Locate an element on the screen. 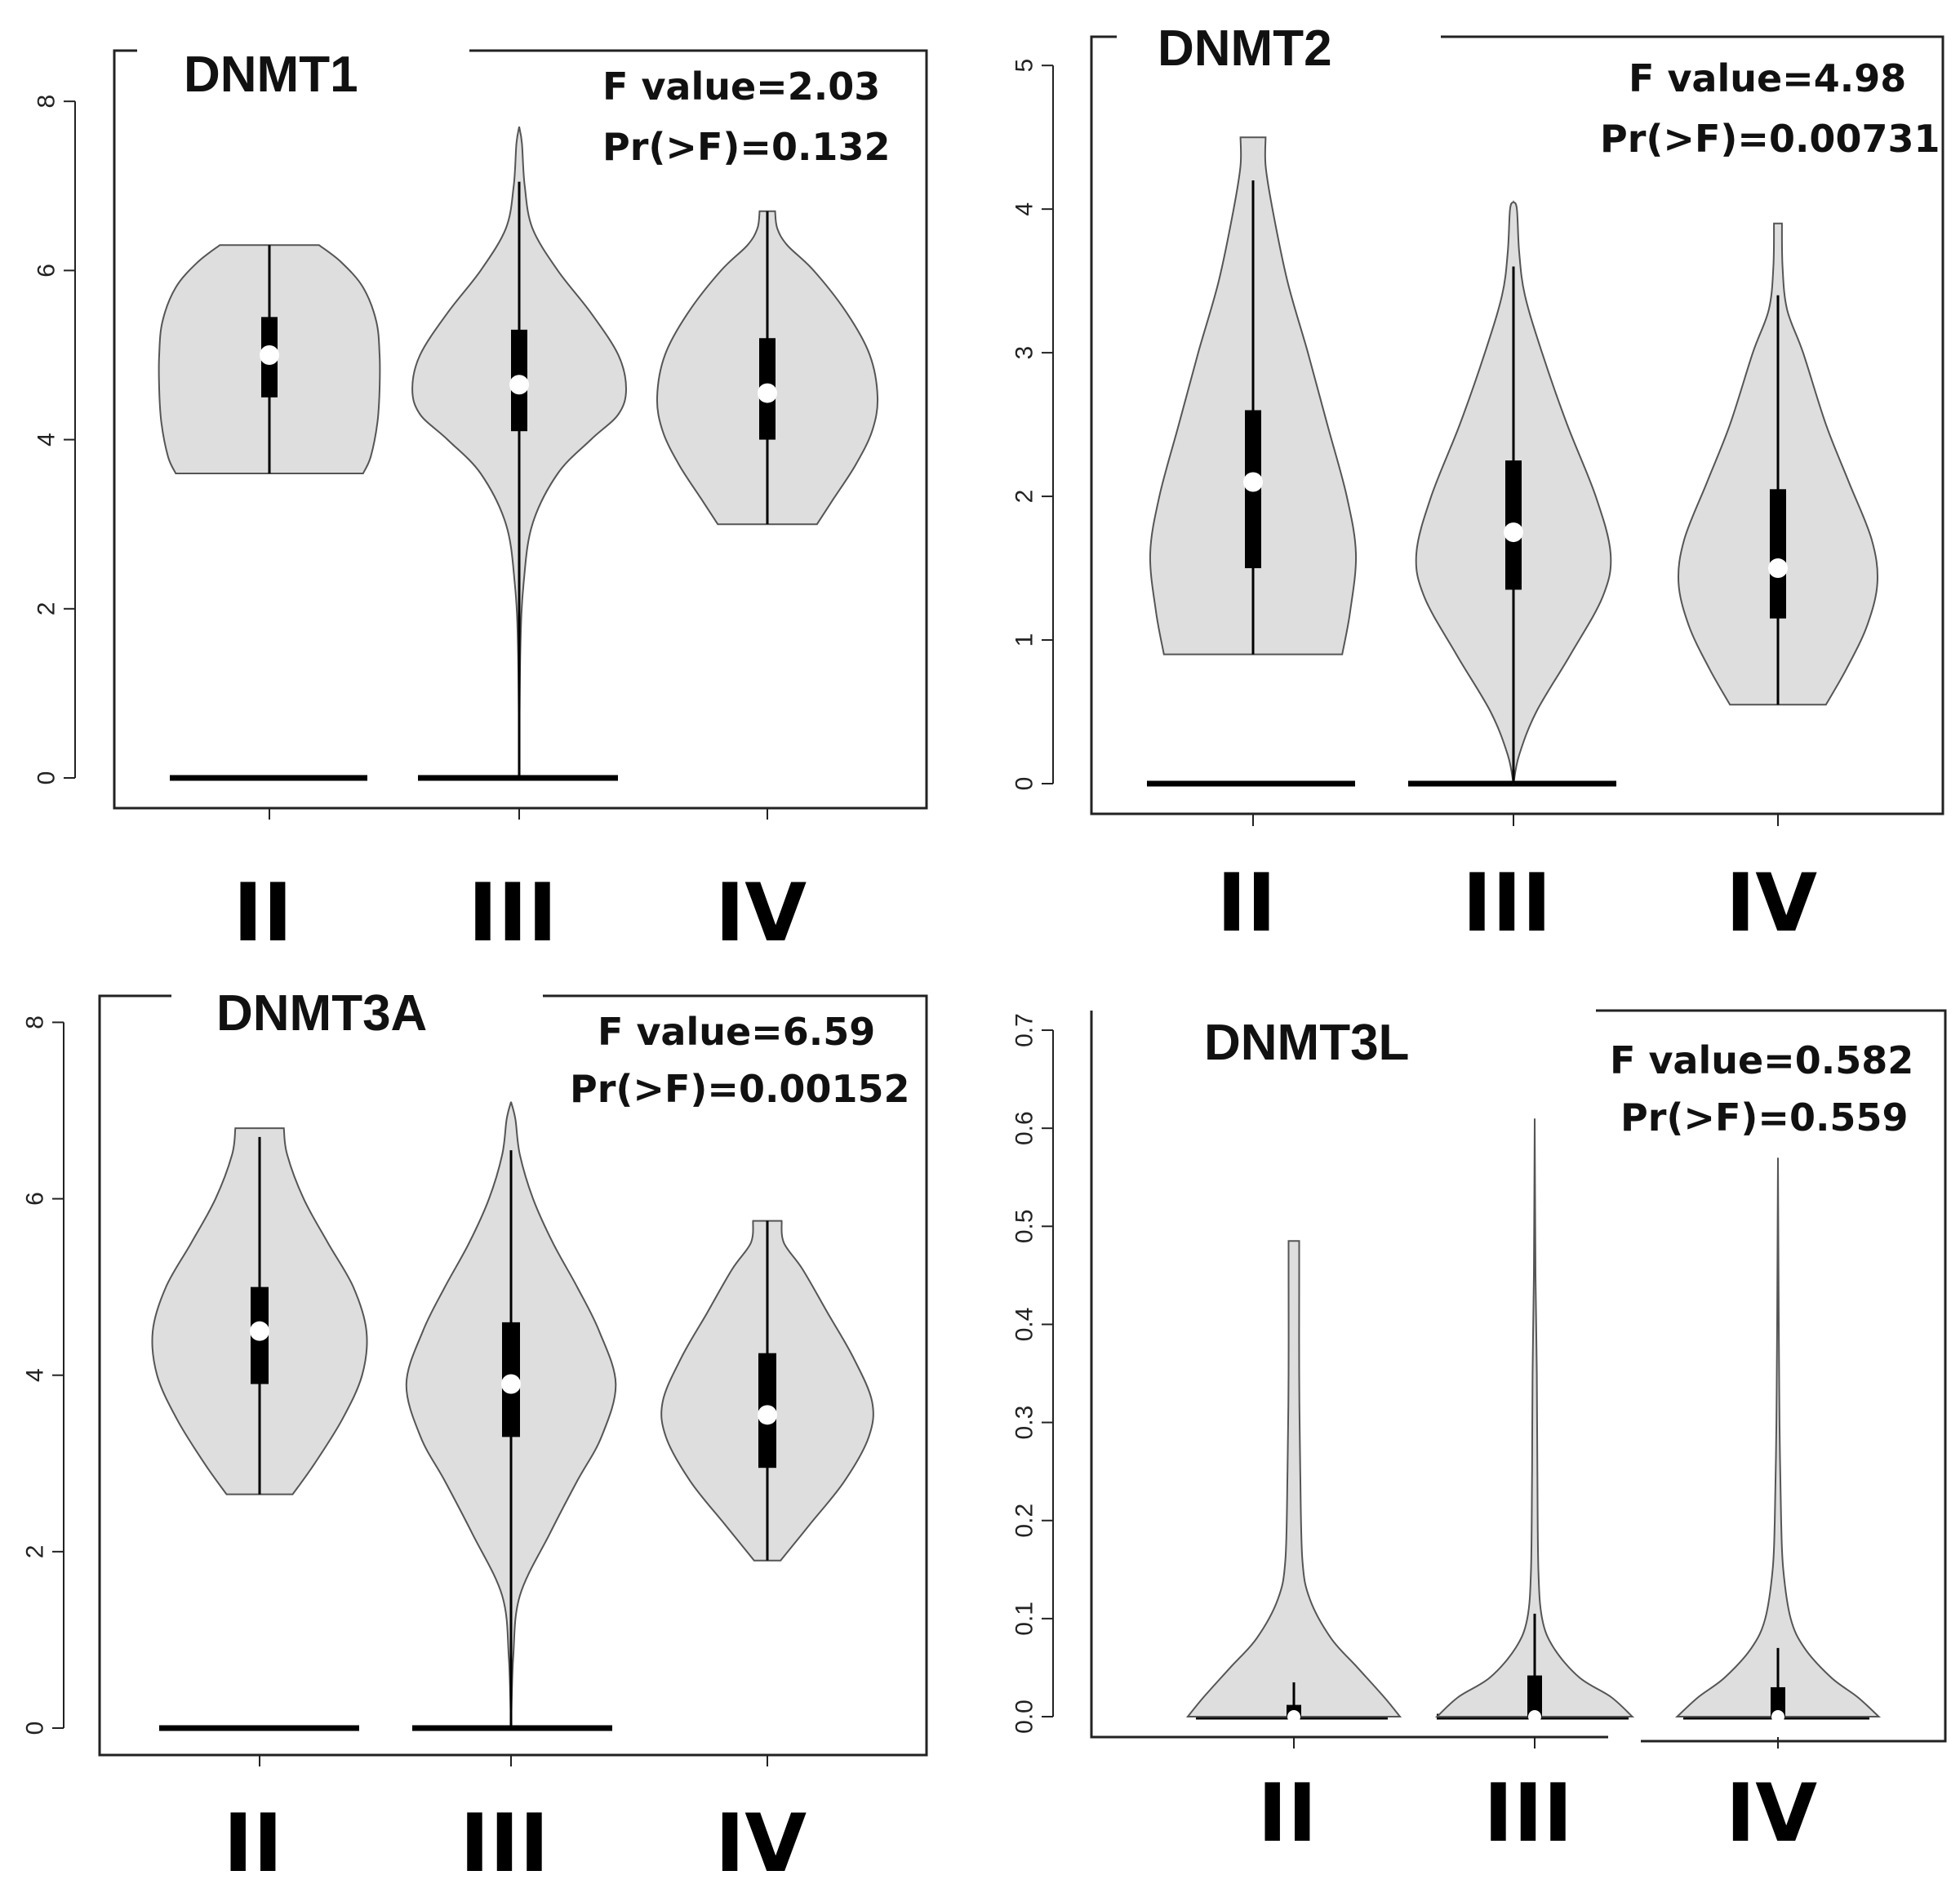  y-tick-label: 0.6 is located at coordinates (1024, 1128).